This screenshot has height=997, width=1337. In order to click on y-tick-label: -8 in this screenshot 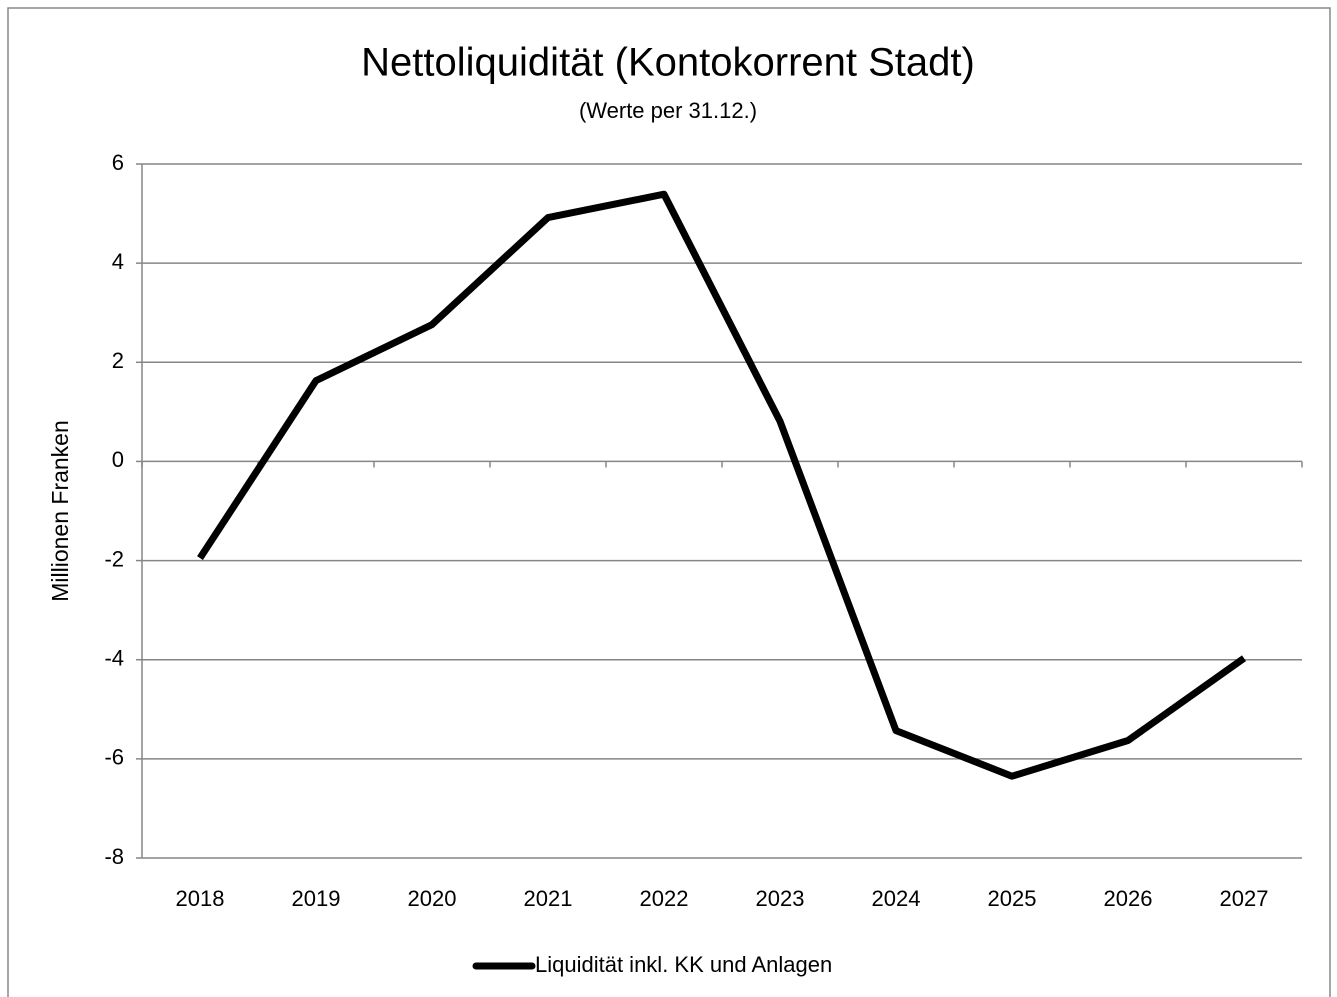, I will do `click(114, 856)`.